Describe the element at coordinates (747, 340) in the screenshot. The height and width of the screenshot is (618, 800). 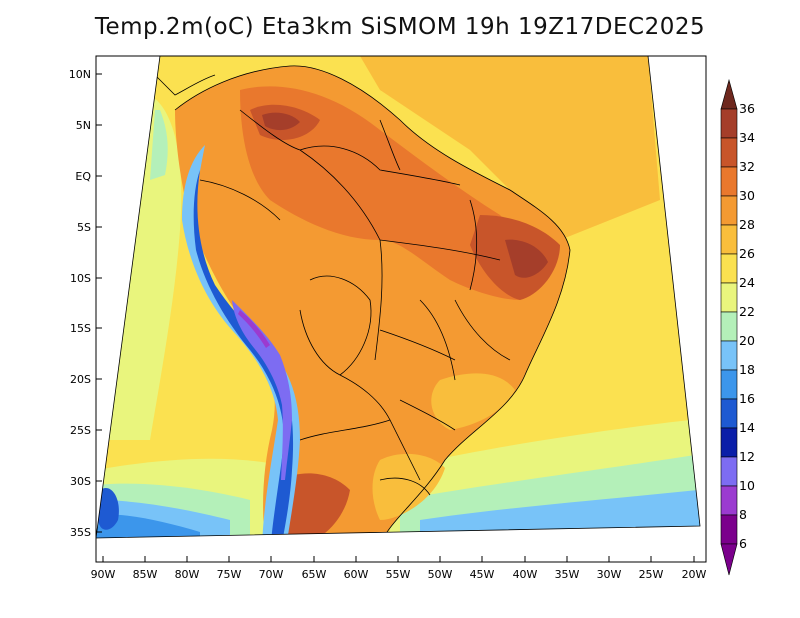
I see `legend-label-20: 20` at that location.